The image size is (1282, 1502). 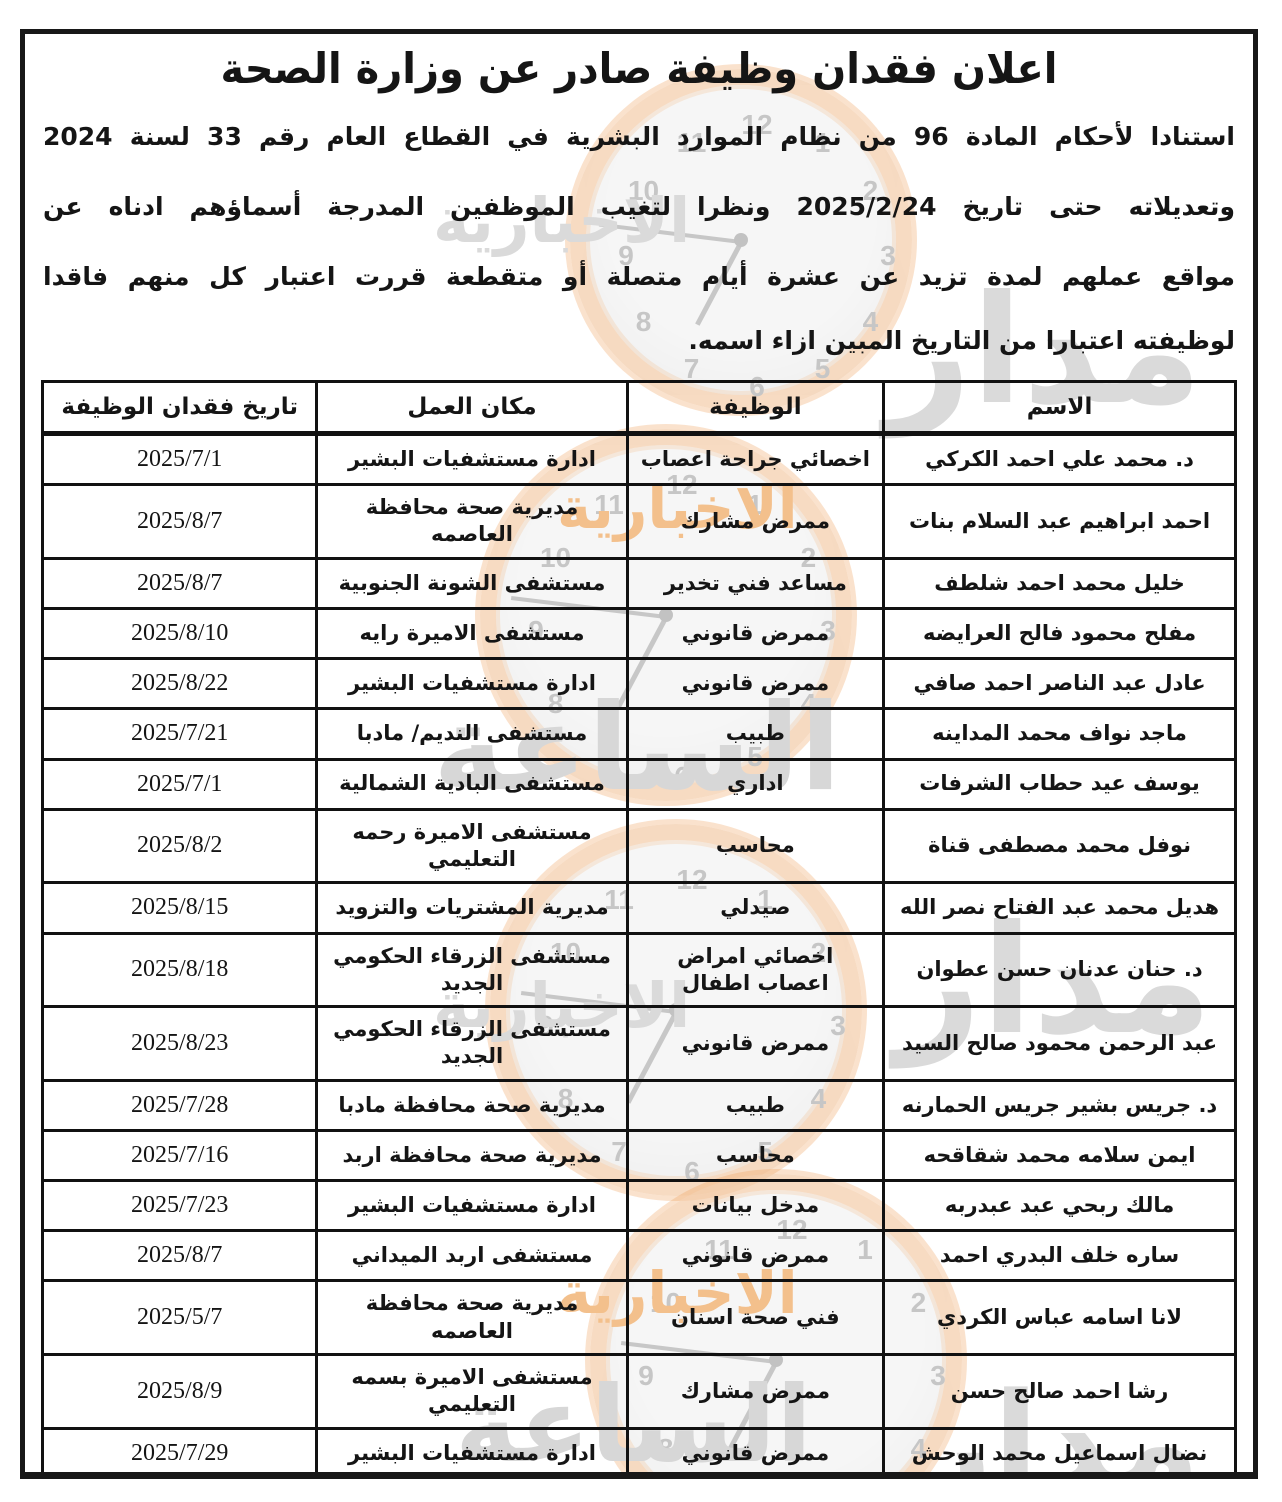 What do you see at coordinates (1059, 633) in the screenshot?
I see `cell-name: مفلح محمود فالح العرايضه` at bounding box center [1059, 633].